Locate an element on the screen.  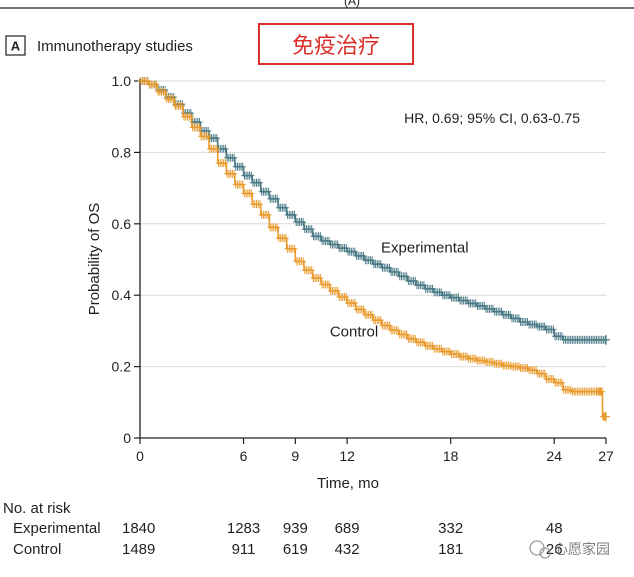
x-tick-label: 9 is located at coordinates (295, 456).